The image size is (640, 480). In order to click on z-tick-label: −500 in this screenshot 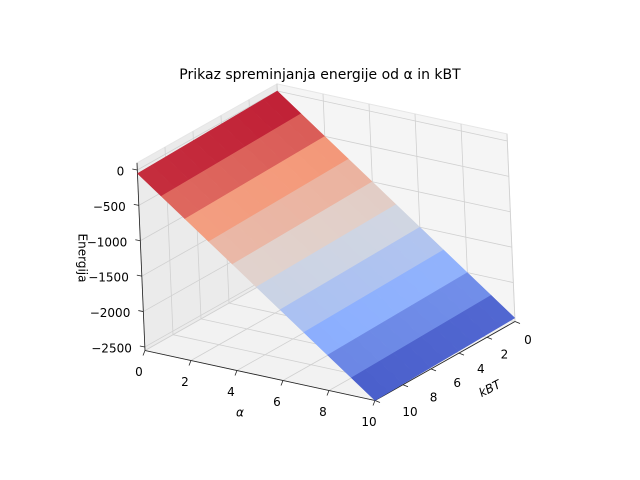, I will do `click(109, 207)`.